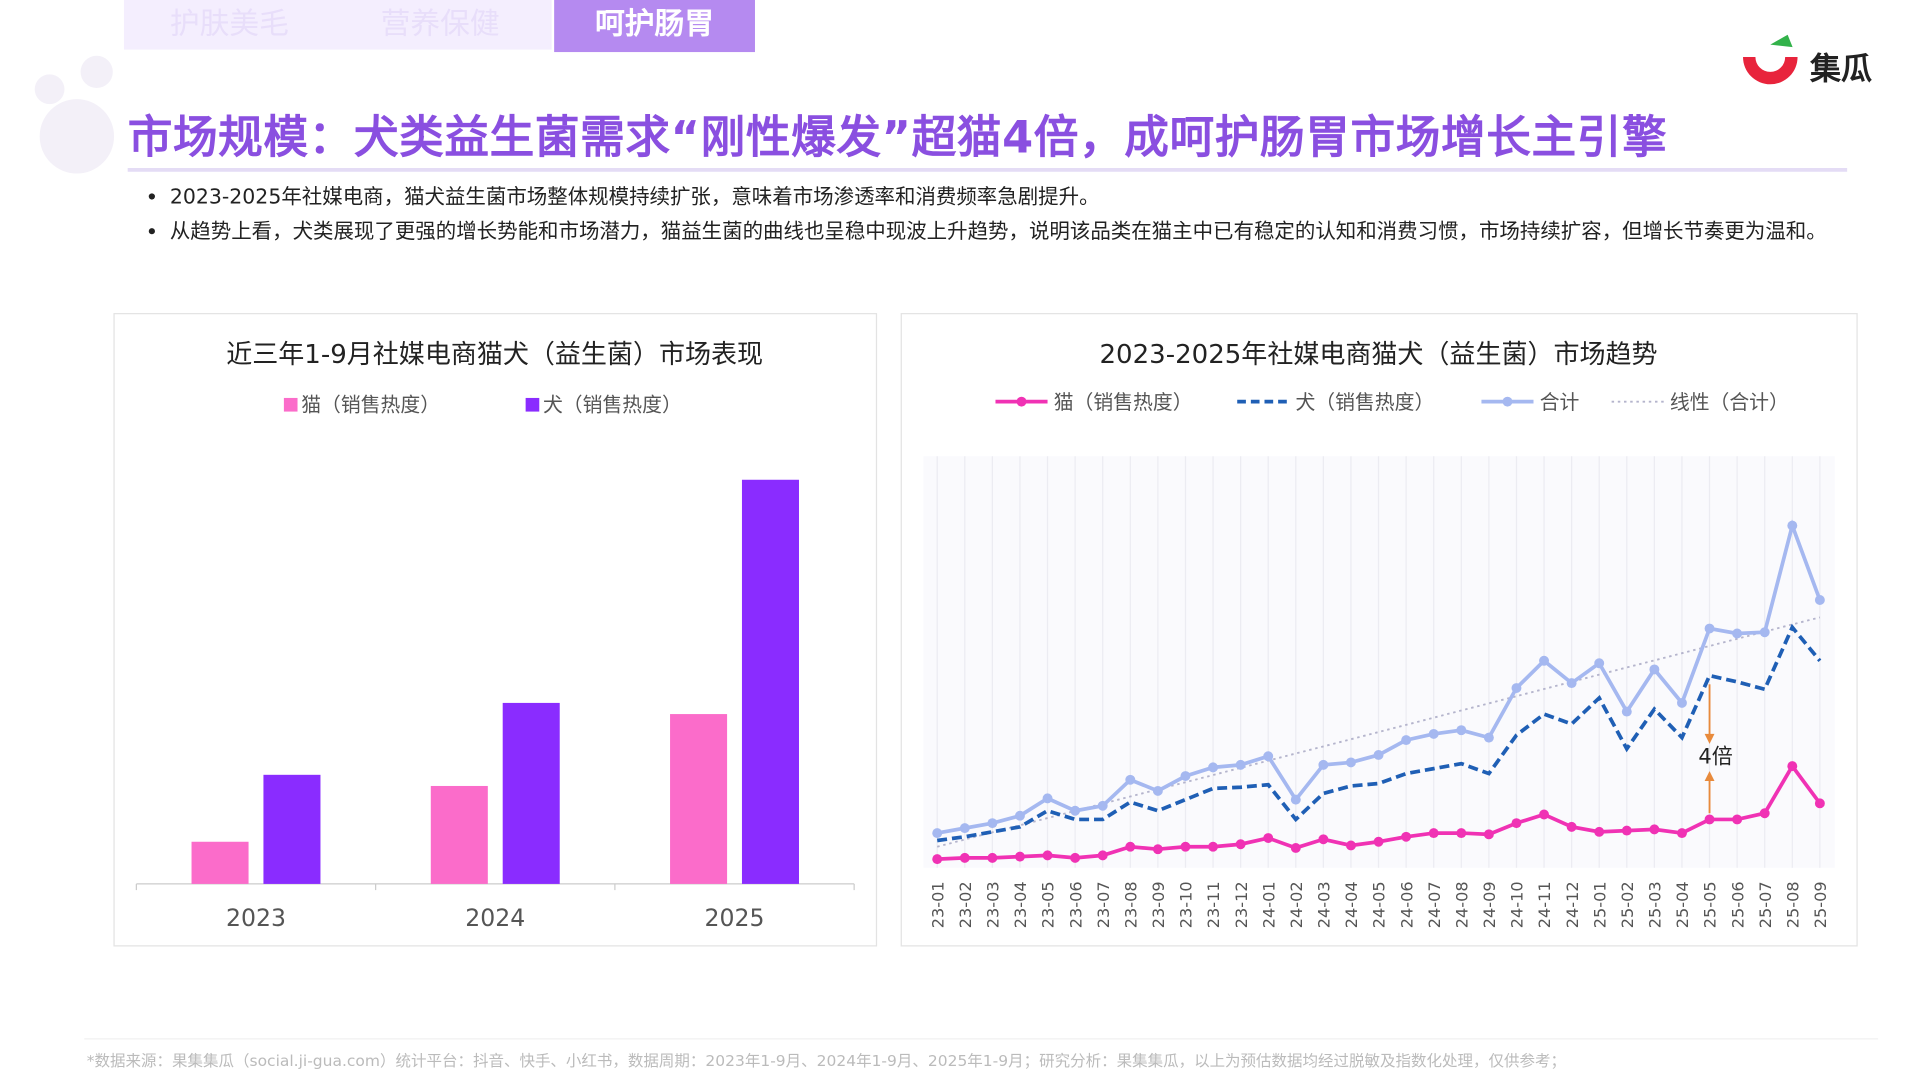 This screenshot has width=1919, height=1080. I want to click on x-tick-label: 23-03, so click(993, 904).